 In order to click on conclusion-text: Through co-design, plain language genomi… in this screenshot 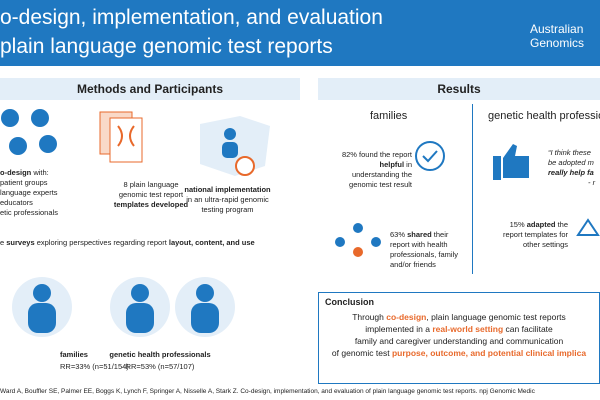, I will do `click(459, 335)`.